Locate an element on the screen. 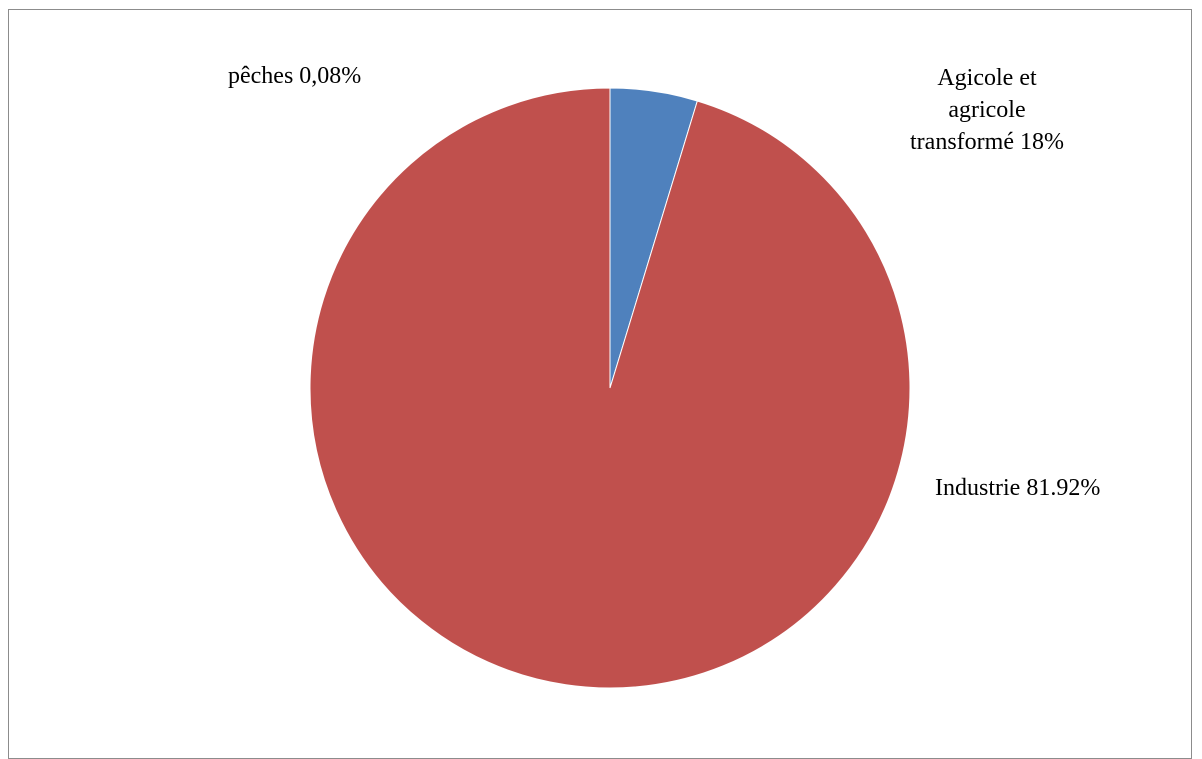 Image resolution: width=1202 pixels, height=759 pixels. slice-label-industrie: Industrie 81.92% is located at coordinates (1018, 488).